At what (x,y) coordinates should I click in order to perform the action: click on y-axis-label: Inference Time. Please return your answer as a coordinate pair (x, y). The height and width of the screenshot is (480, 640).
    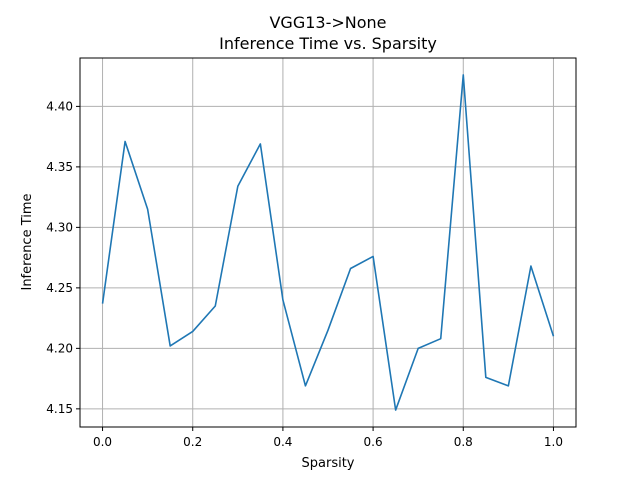
    Looking at the image, I should click on (27, 241).